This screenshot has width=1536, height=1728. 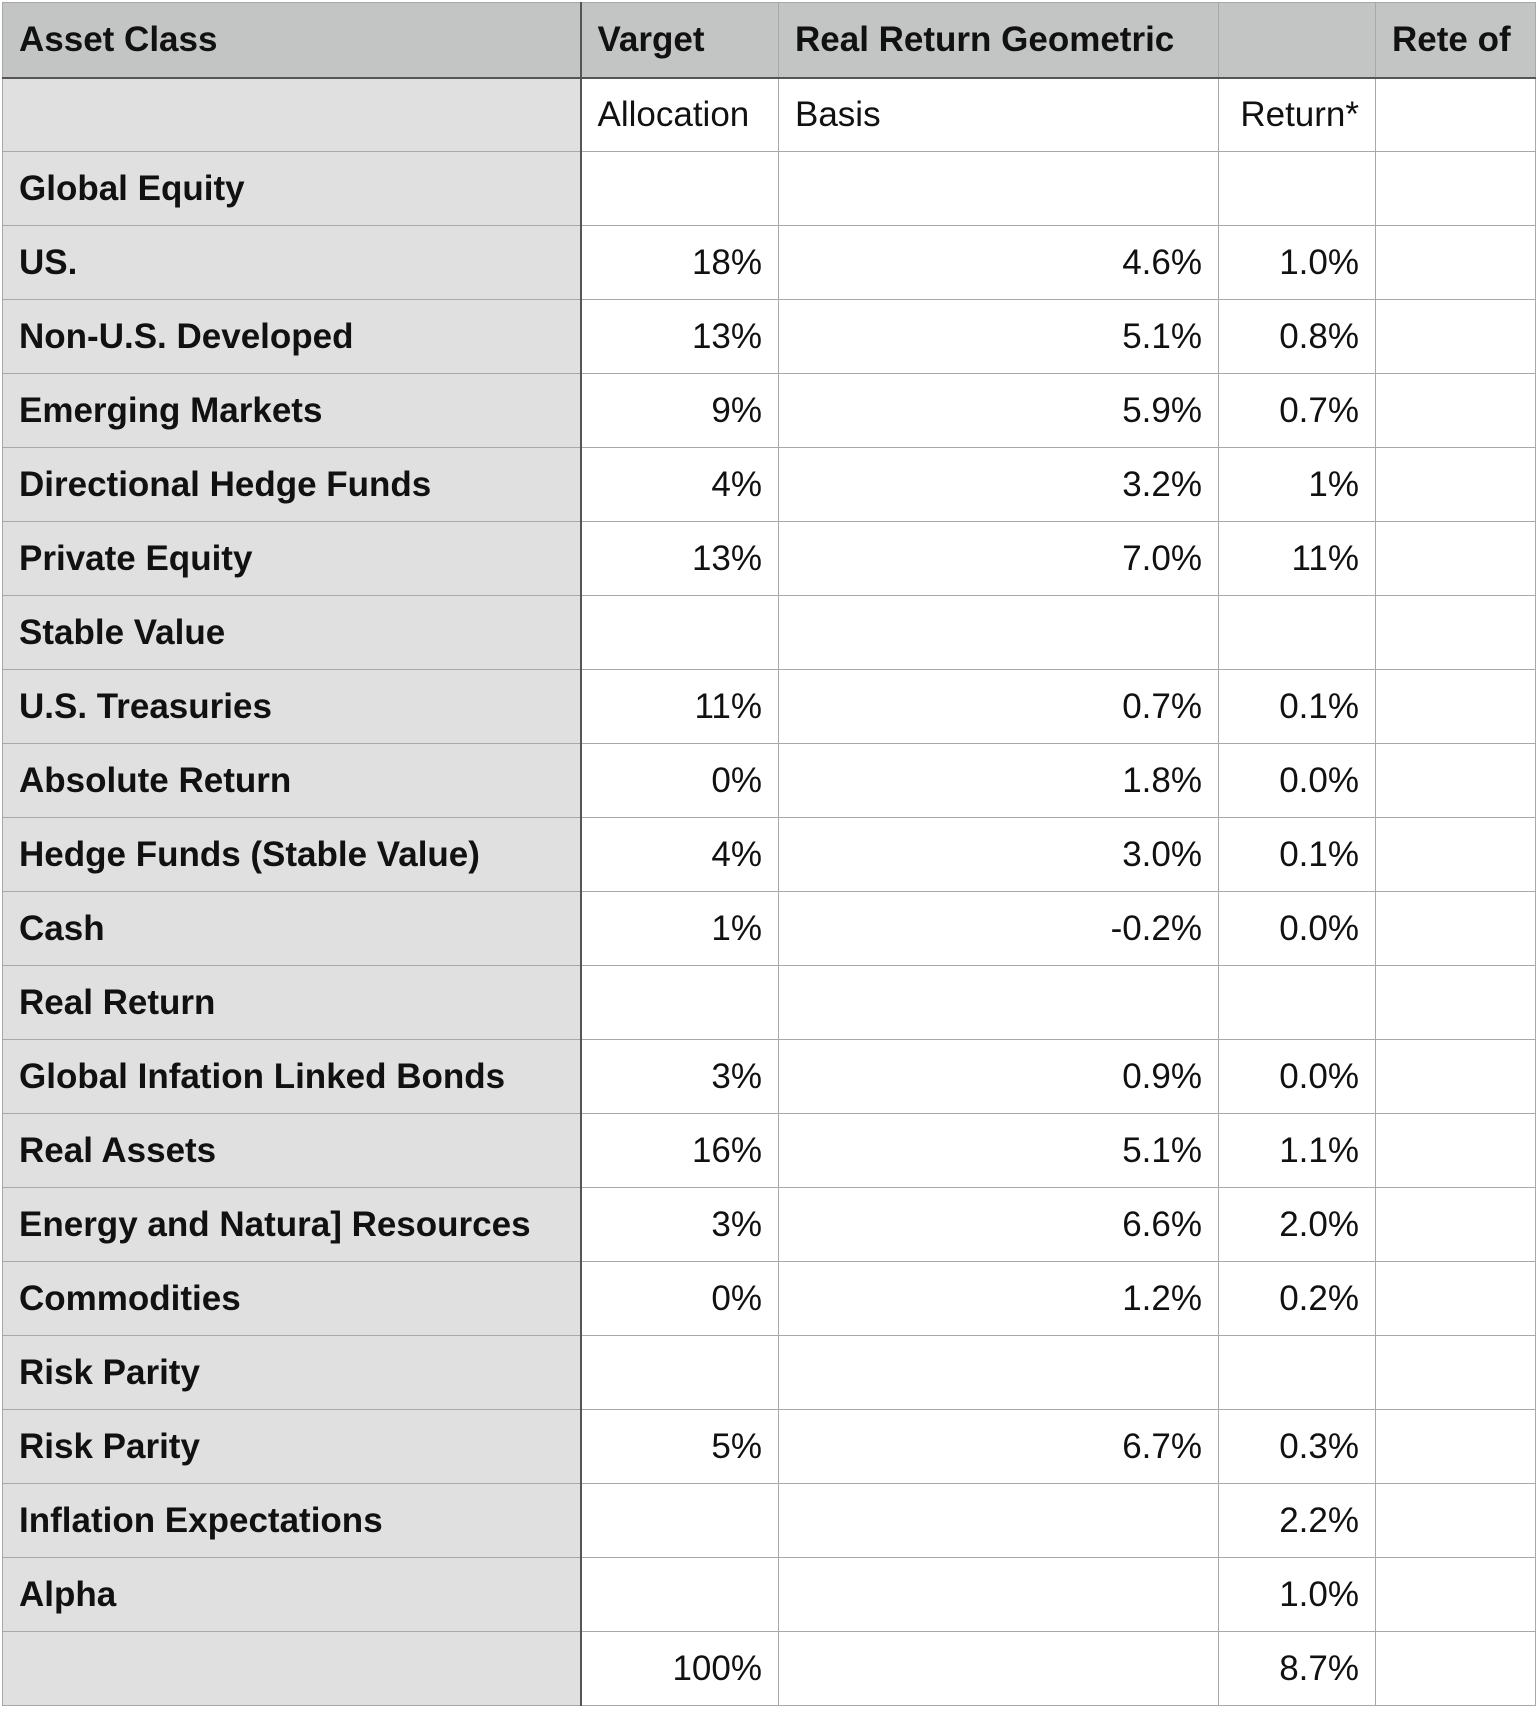 What do you see at coordinates (292, 1002) in the screenshot?
I see `asset-class-cell: Real Return` at bounding box center [292, 1002].